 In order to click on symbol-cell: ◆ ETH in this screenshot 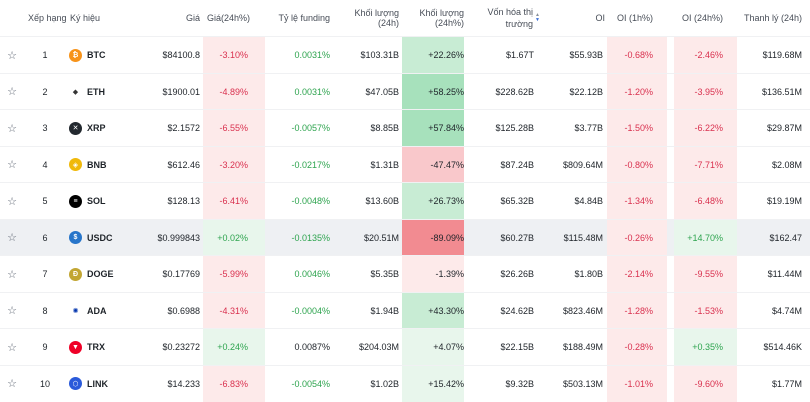, I will do `click(104, 92)`.